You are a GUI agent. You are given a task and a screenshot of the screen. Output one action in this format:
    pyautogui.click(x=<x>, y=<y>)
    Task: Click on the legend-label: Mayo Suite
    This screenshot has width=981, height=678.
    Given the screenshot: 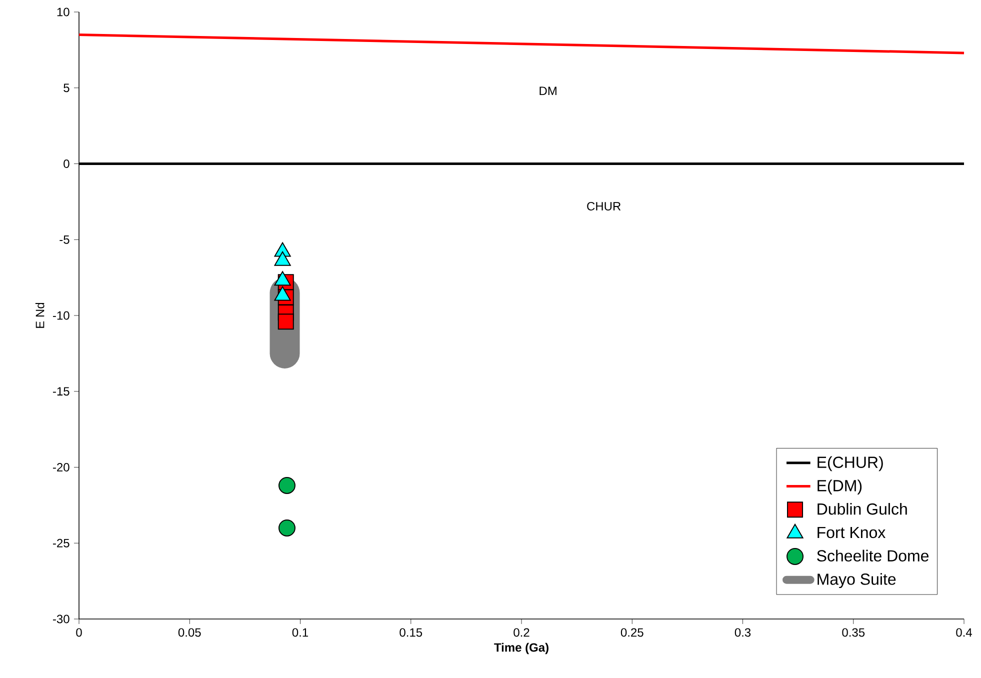 What is the action you would take?
    pyautogui.click(x=857, y=580)
    